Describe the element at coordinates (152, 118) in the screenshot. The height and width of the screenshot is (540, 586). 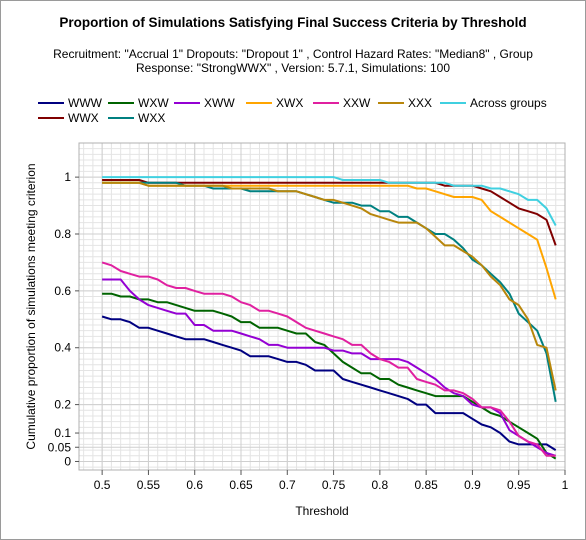
I see `legend-label-wxx: WXX` at that location.